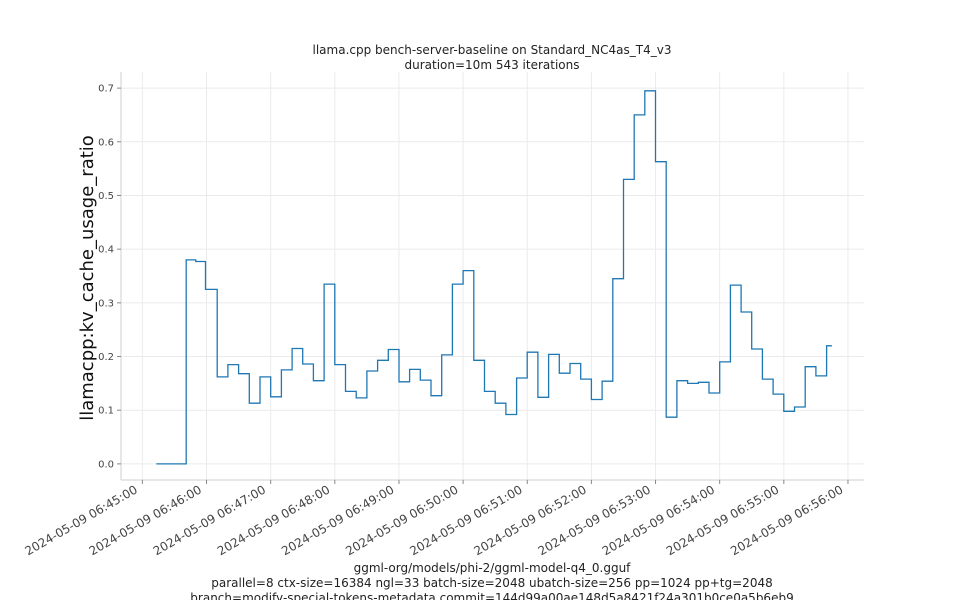  Describe the element at coordinates (106, 196) in the screenshot. I see `y-tick-label: 0.5` at that location.